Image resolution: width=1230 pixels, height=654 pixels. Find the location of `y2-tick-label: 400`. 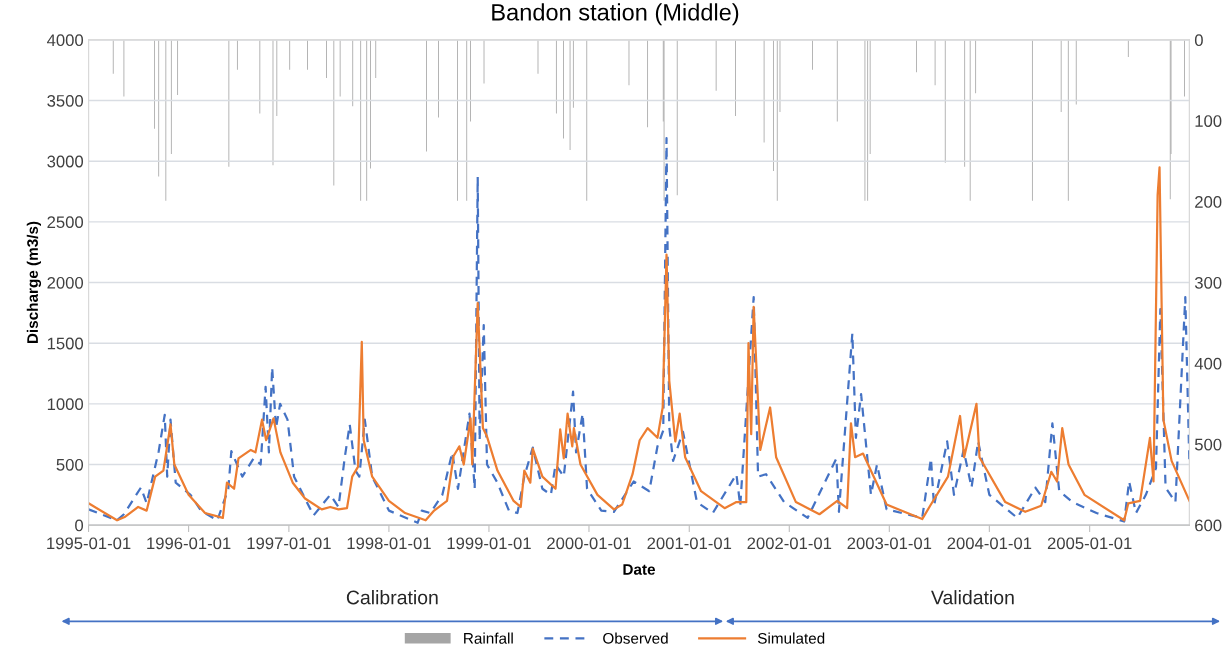

y2-tick-label: 400 is located at coordinates (1208, 363).